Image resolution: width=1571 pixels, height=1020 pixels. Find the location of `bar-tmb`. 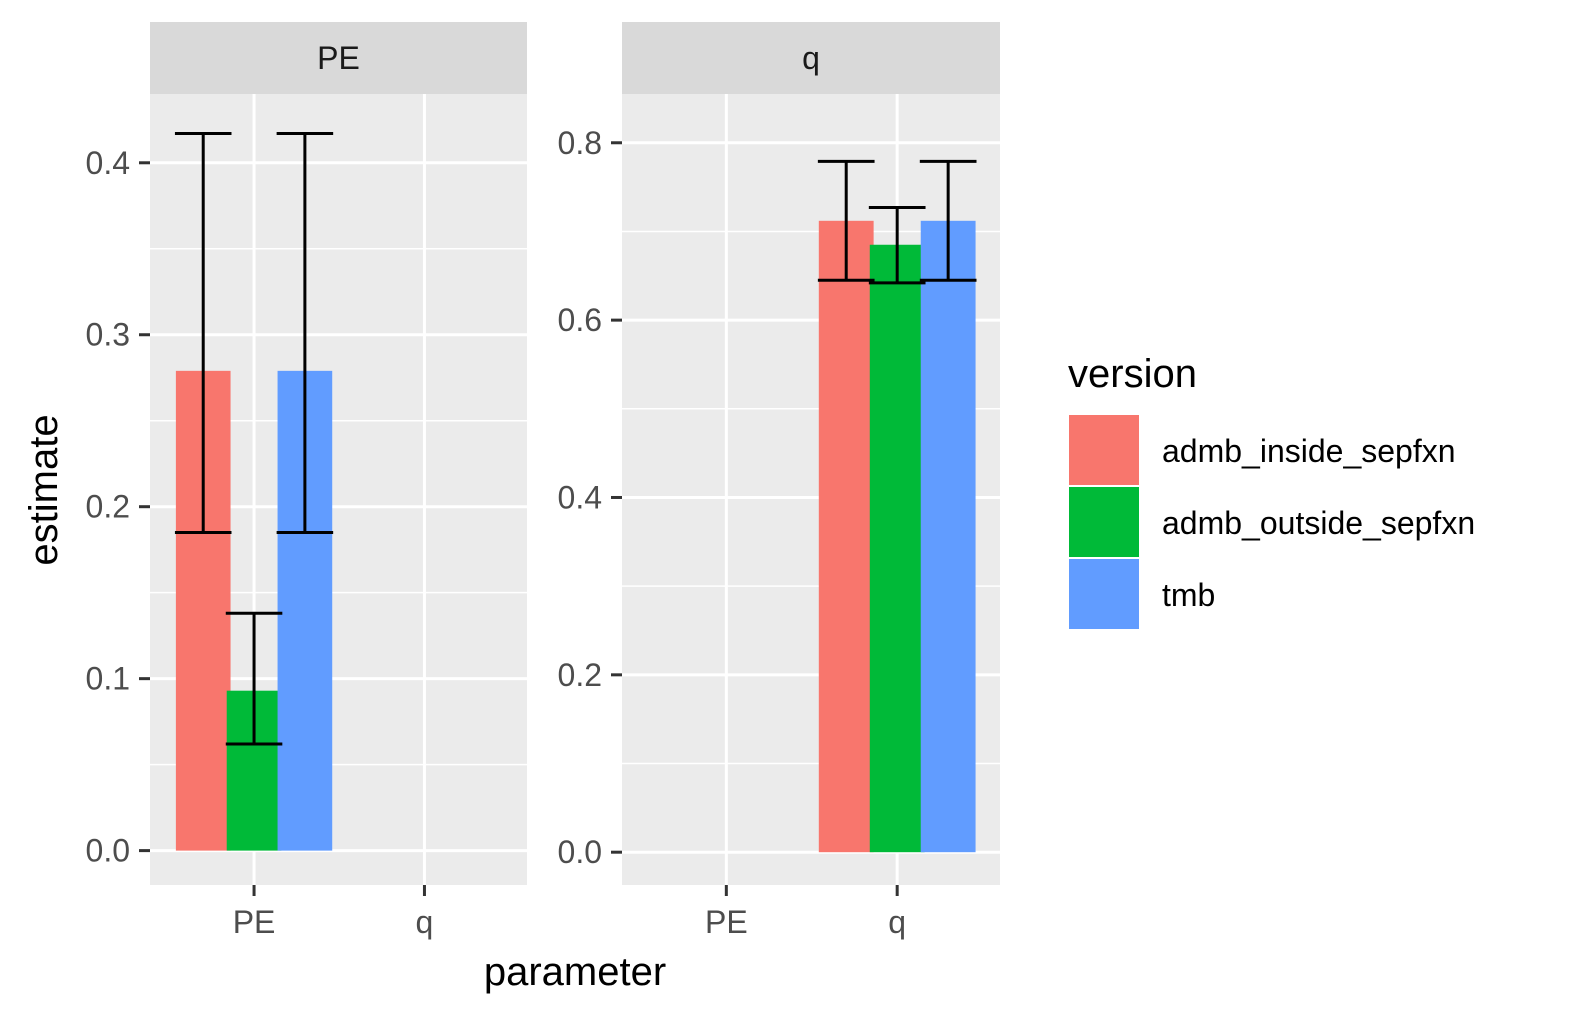

bar-tmb is located at coordinates (948, 536).